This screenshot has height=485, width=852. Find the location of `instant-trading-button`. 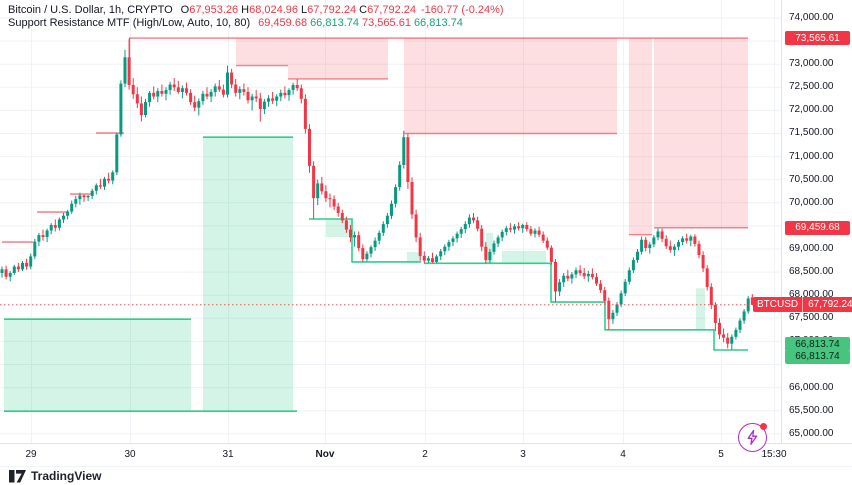

instant-trading-button is located at coordinates (752, 437).